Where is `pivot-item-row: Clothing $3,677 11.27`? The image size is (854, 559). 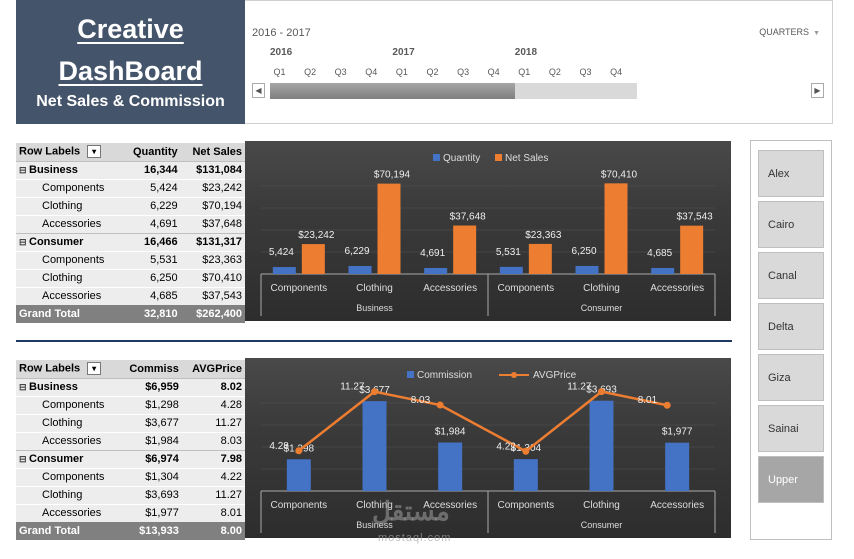 pivot-item-row: Clothing $3,677 11.27 is located at coordinates (130, 422).